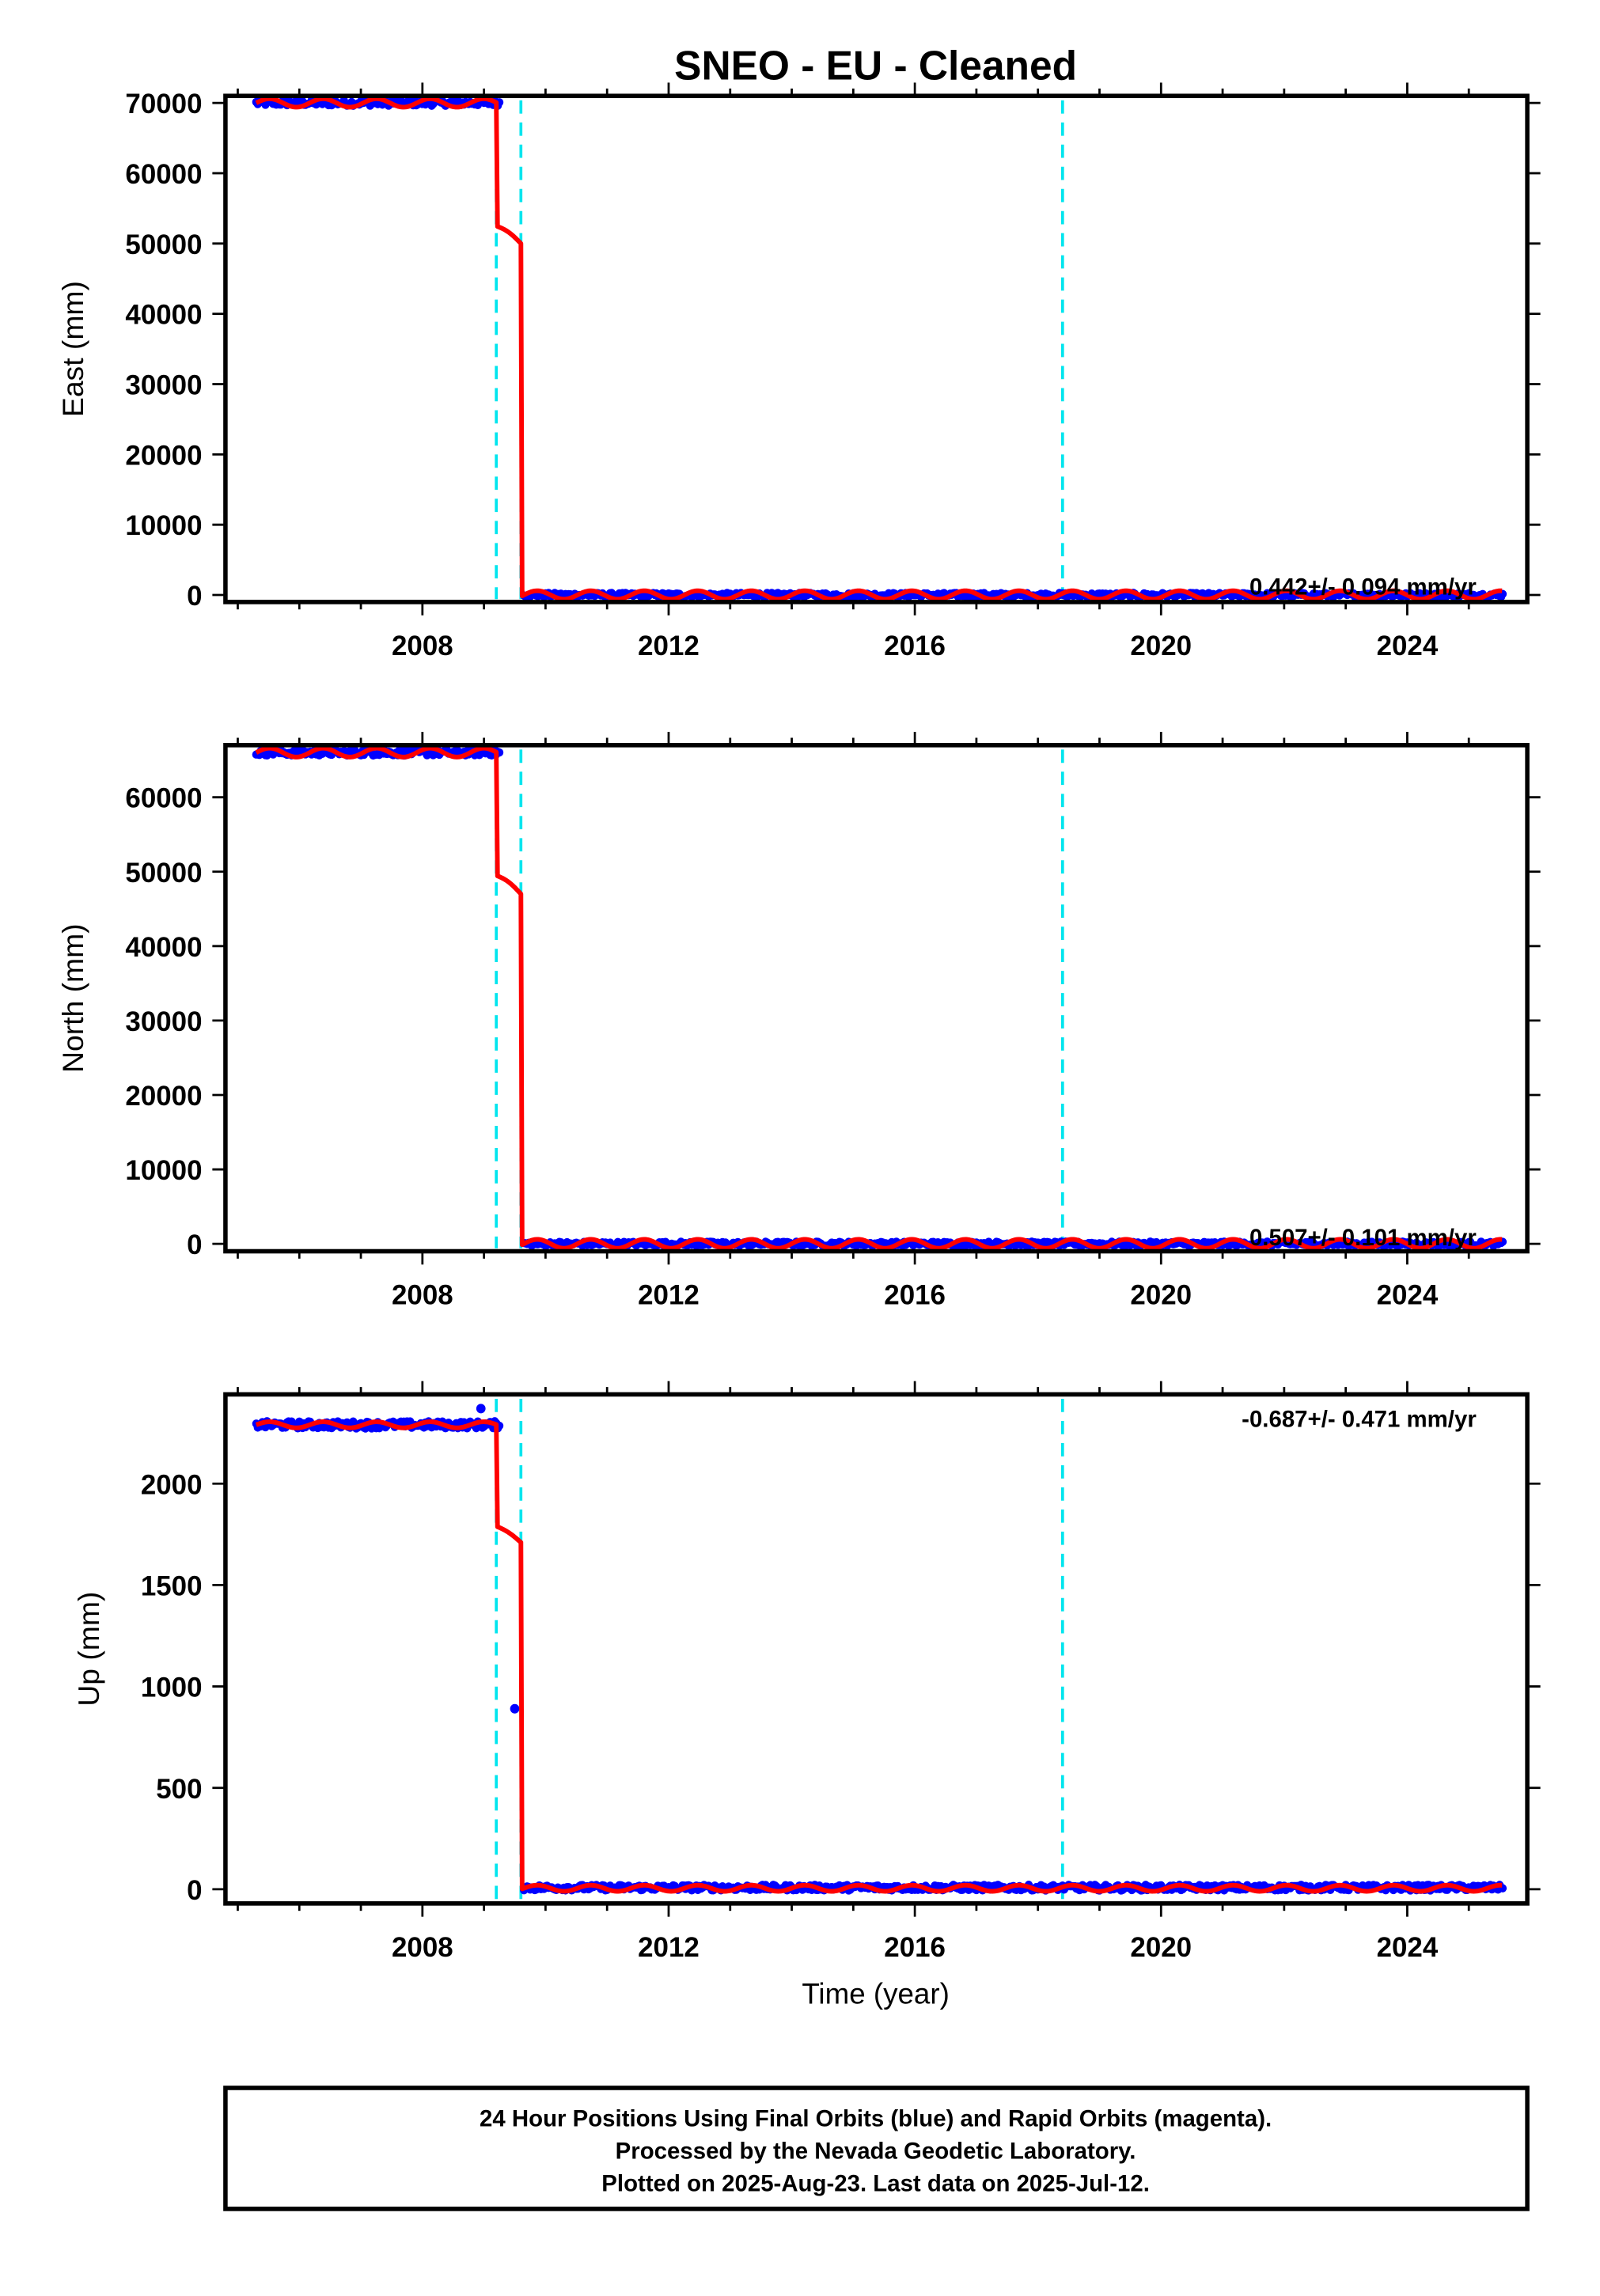  I want to click on x-axis-label: Time (year), so click(876, 1993).